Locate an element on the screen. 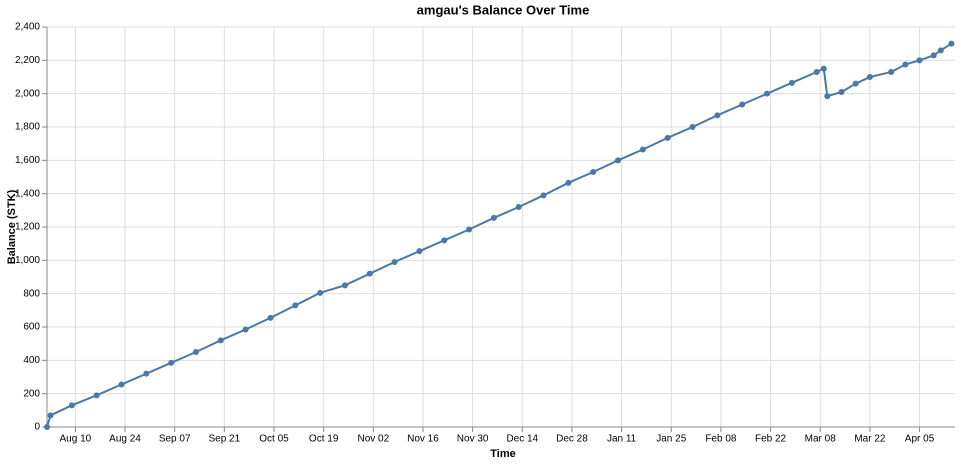 This screenshot has width=961, height=464. y-tick-label: 400 is located at coordinates (31, 360).